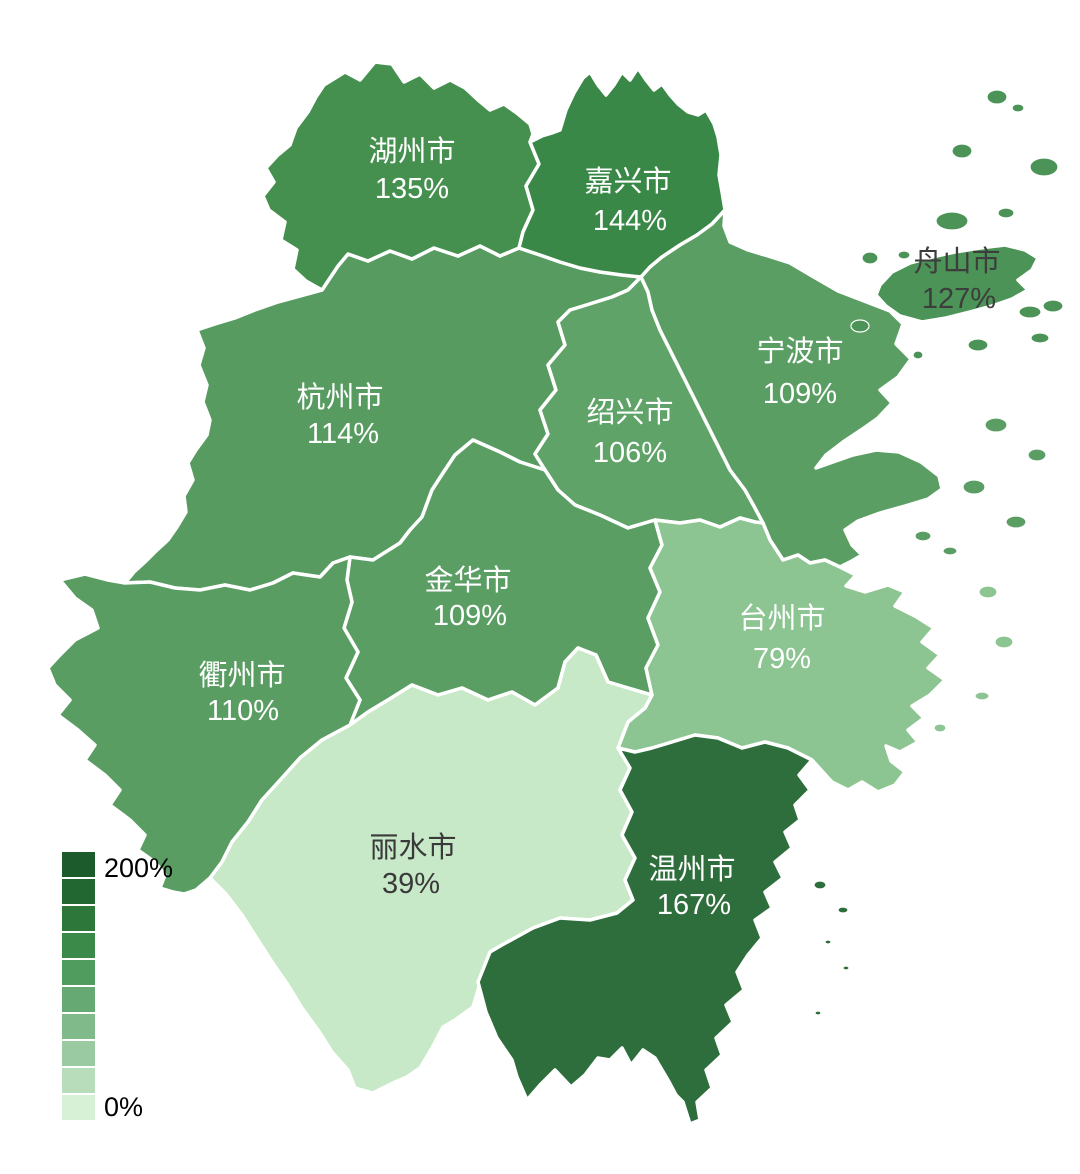 The height and width of the screenshot is (1174, 1080). What do you see at coordinates (630, 453) in the screenshot?
I see `label-shaoxing-value: 106%` at bounding box center [630, 453].